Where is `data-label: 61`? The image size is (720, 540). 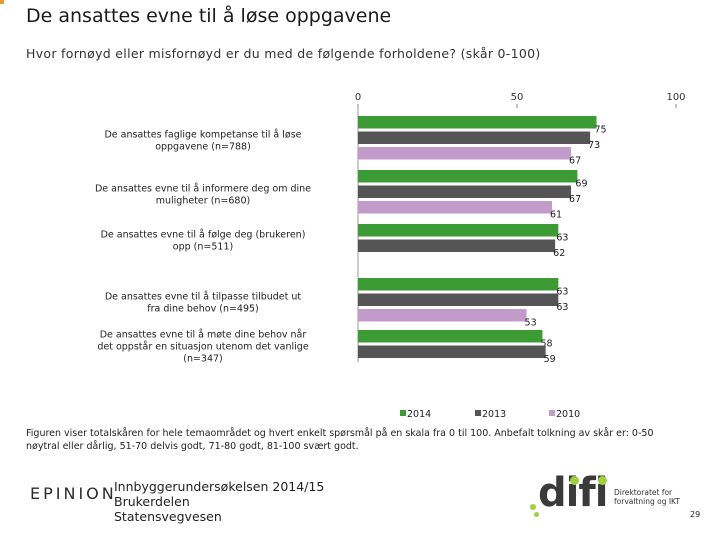 data-label: 61 is located at coordinates (556, 215).